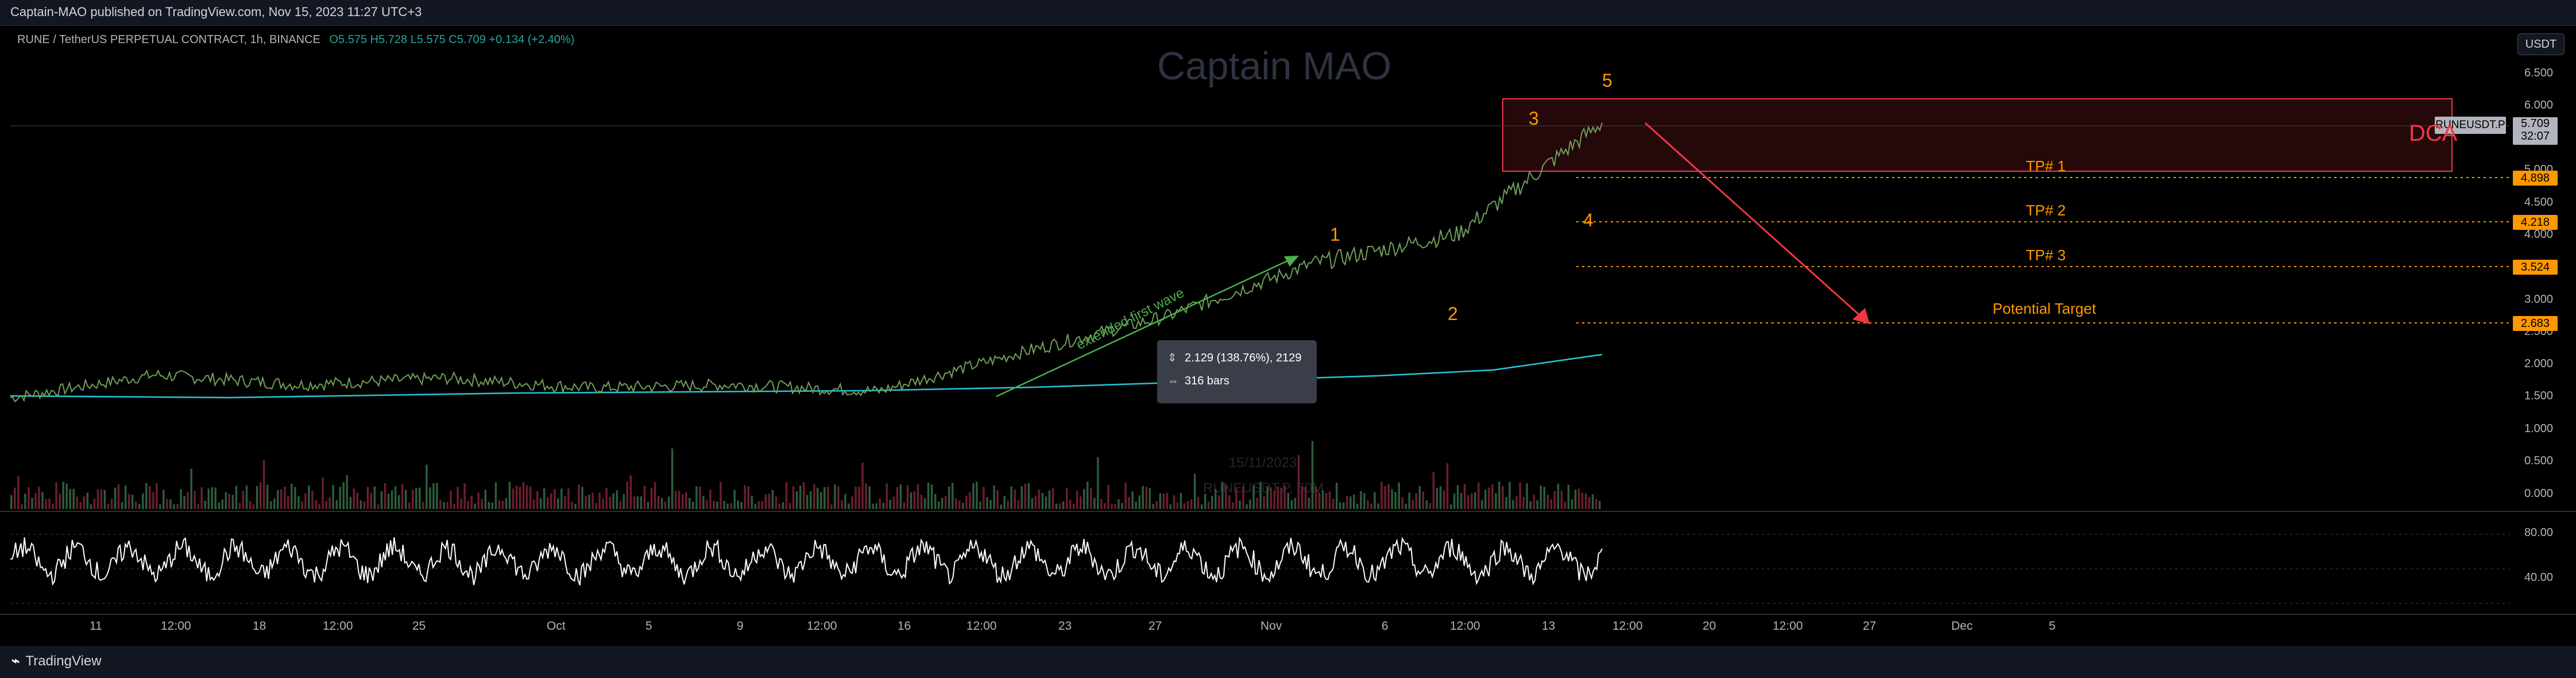 This screenshot has width=2576, height=678. I want to click on moving-average-line, so click(806, 376).